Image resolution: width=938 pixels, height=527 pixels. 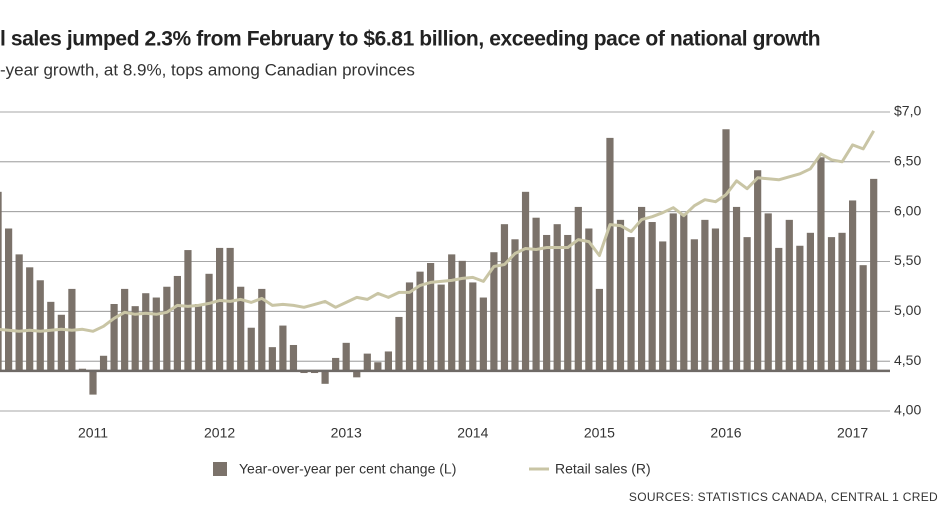 I want to click on legend-swatch, so click(x=220, y=469).